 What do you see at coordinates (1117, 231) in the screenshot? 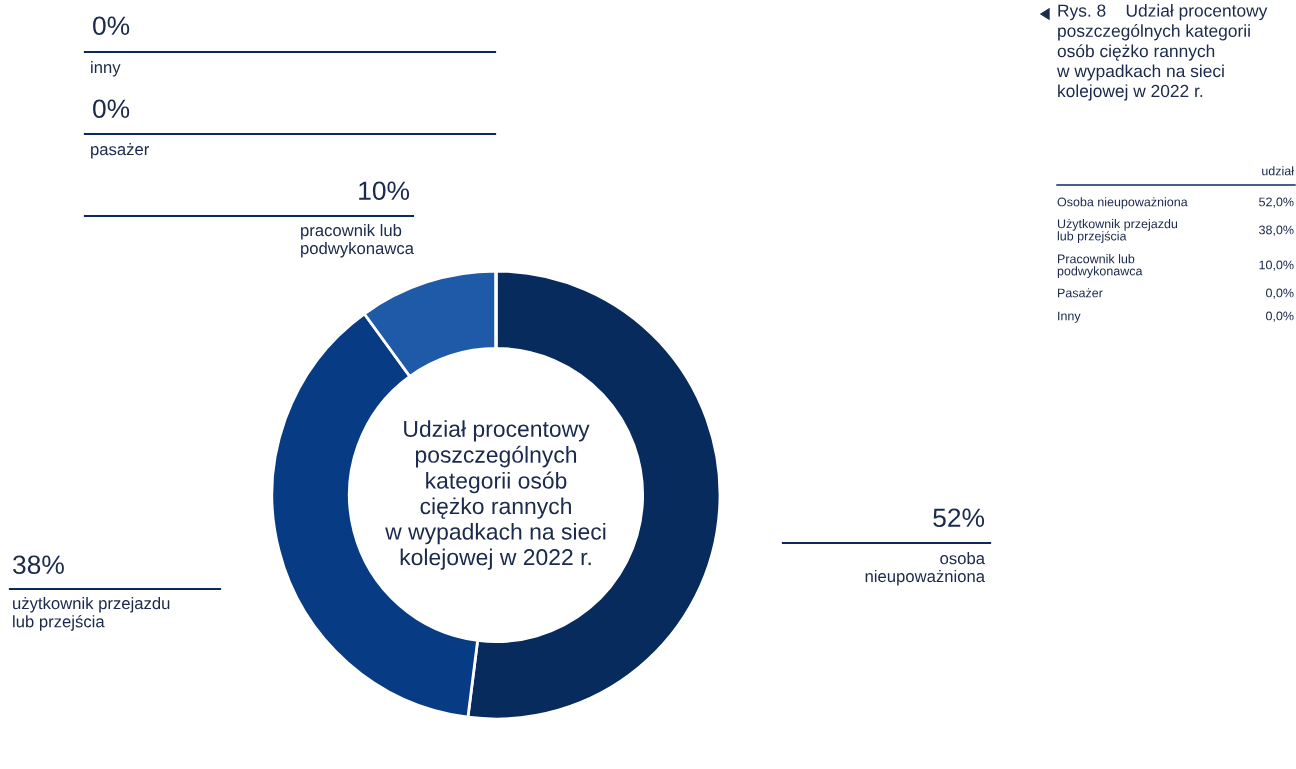
I see `text: Użytkownik przejazdu lub przejścia` at bounding box center [1117, 231].